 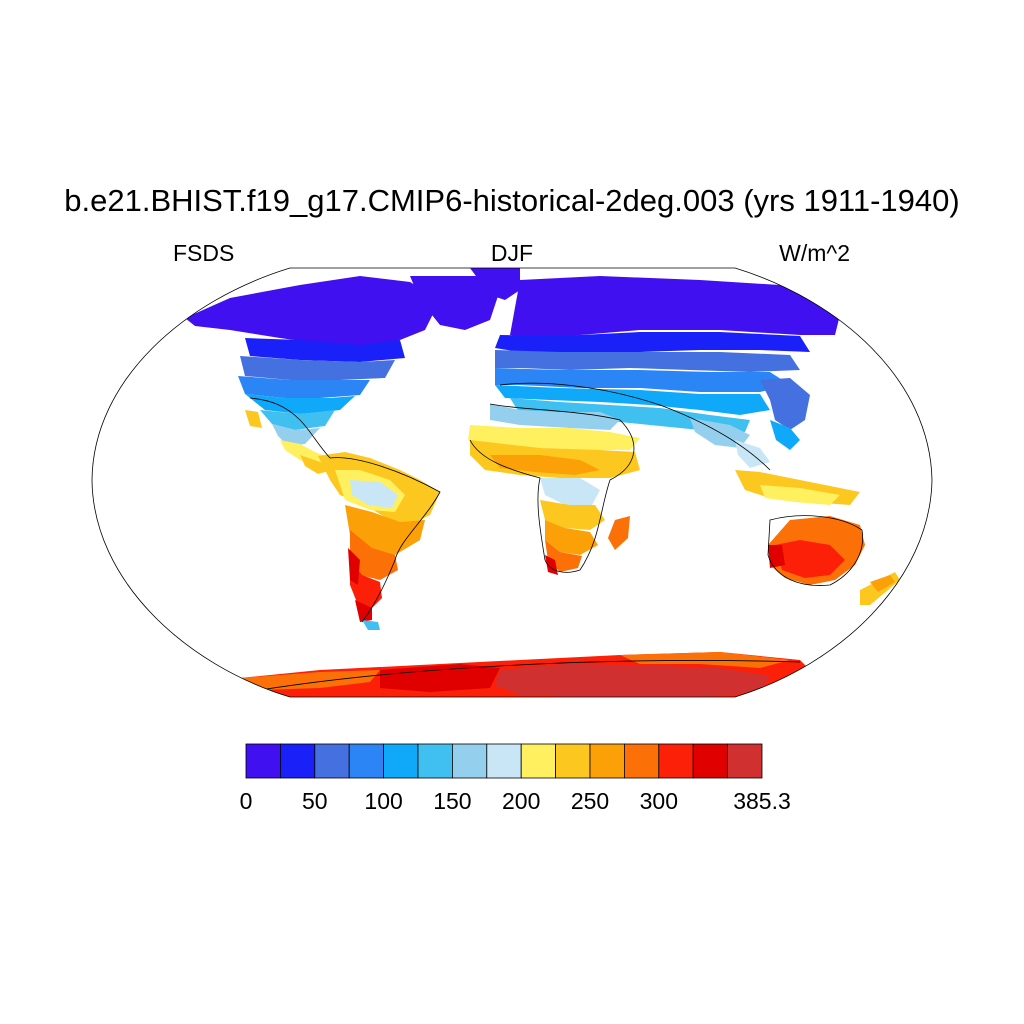 I want to click on antarctica, so click(x=530, y=674).